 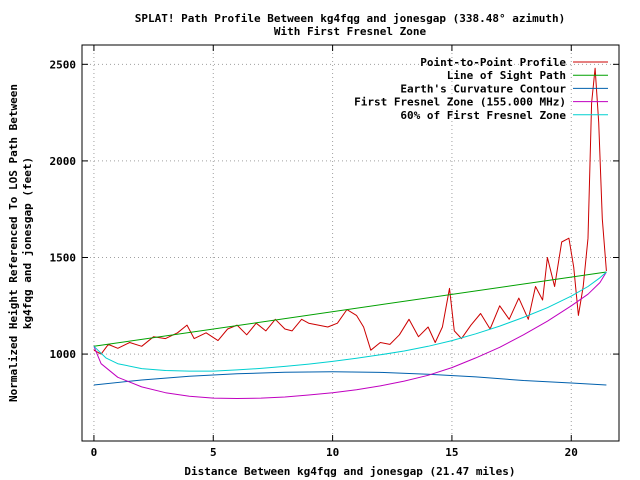 I want to click on y-tick-label: 1500, so click(x=63, y=257).